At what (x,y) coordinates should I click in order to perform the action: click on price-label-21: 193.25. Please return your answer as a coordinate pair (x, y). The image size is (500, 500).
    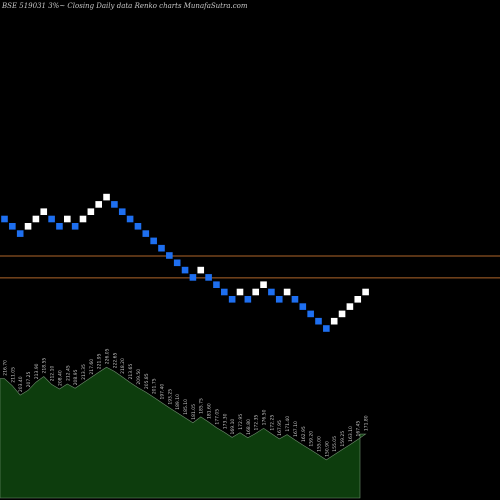
    Looking at the image, I should click on (170, 397).